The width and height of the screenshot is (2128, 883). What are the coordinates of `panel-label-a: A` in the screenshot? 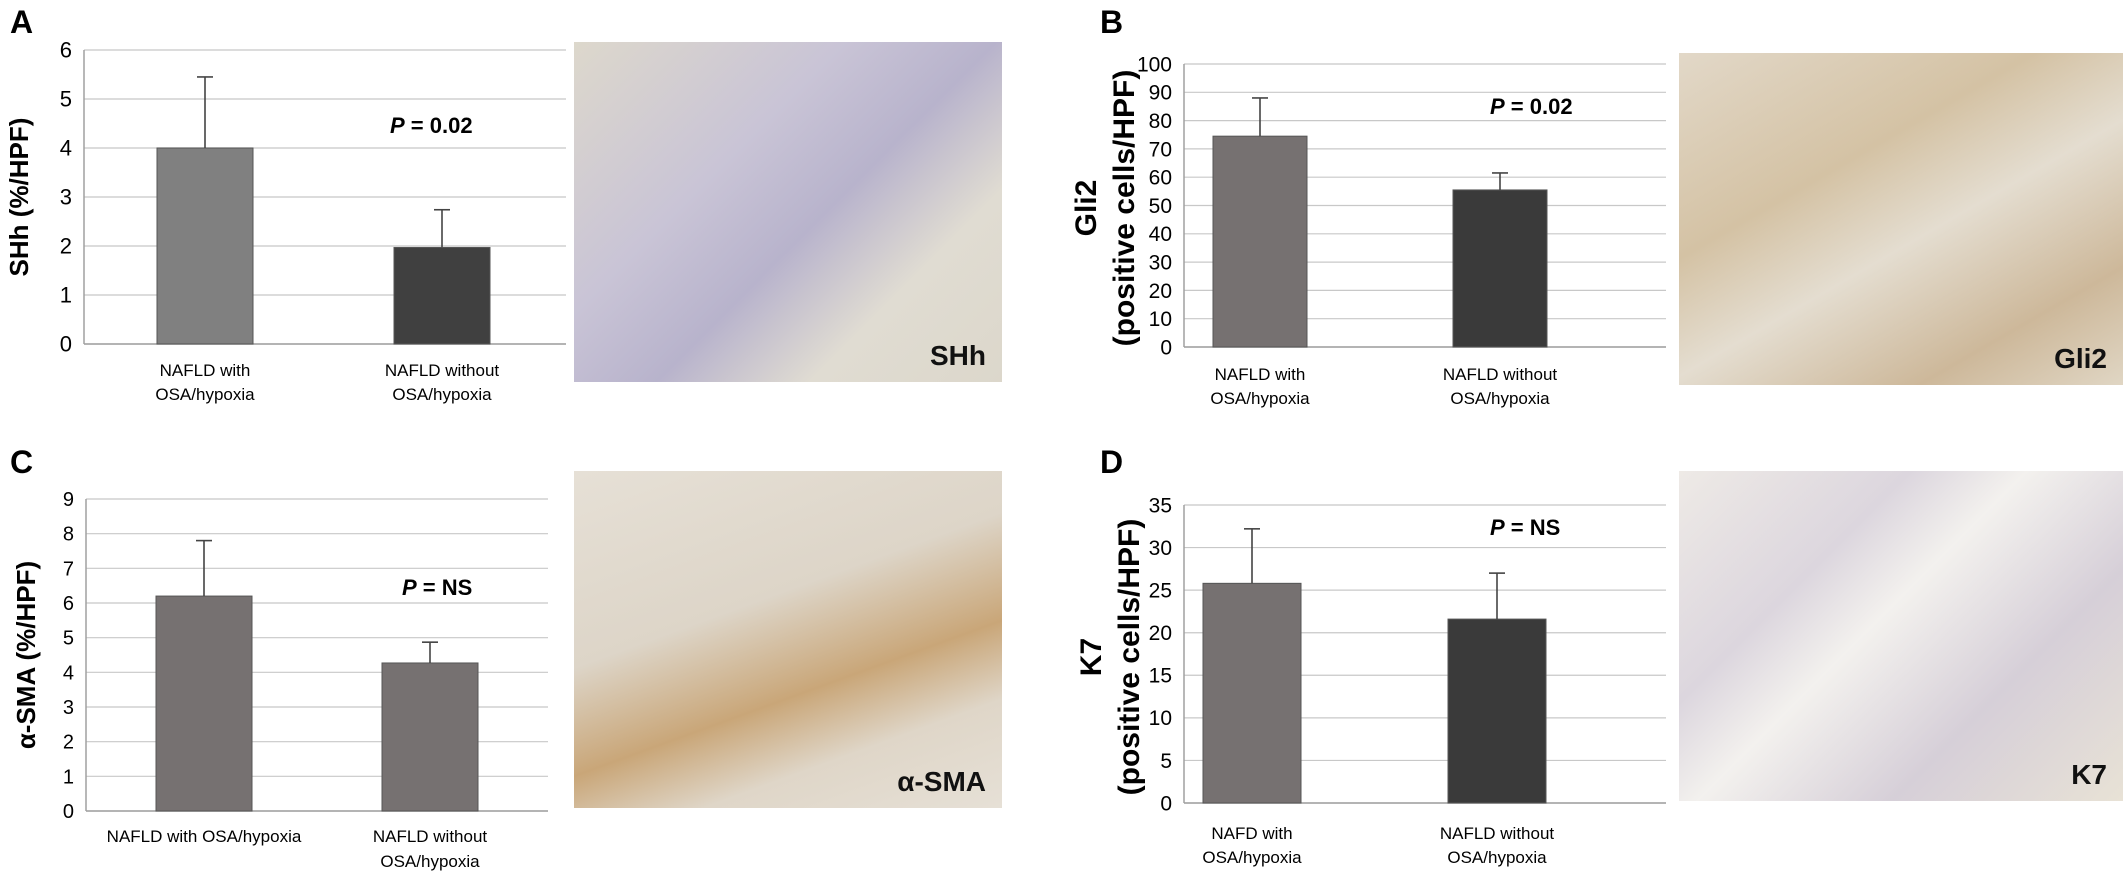 It's located at (22, 22).